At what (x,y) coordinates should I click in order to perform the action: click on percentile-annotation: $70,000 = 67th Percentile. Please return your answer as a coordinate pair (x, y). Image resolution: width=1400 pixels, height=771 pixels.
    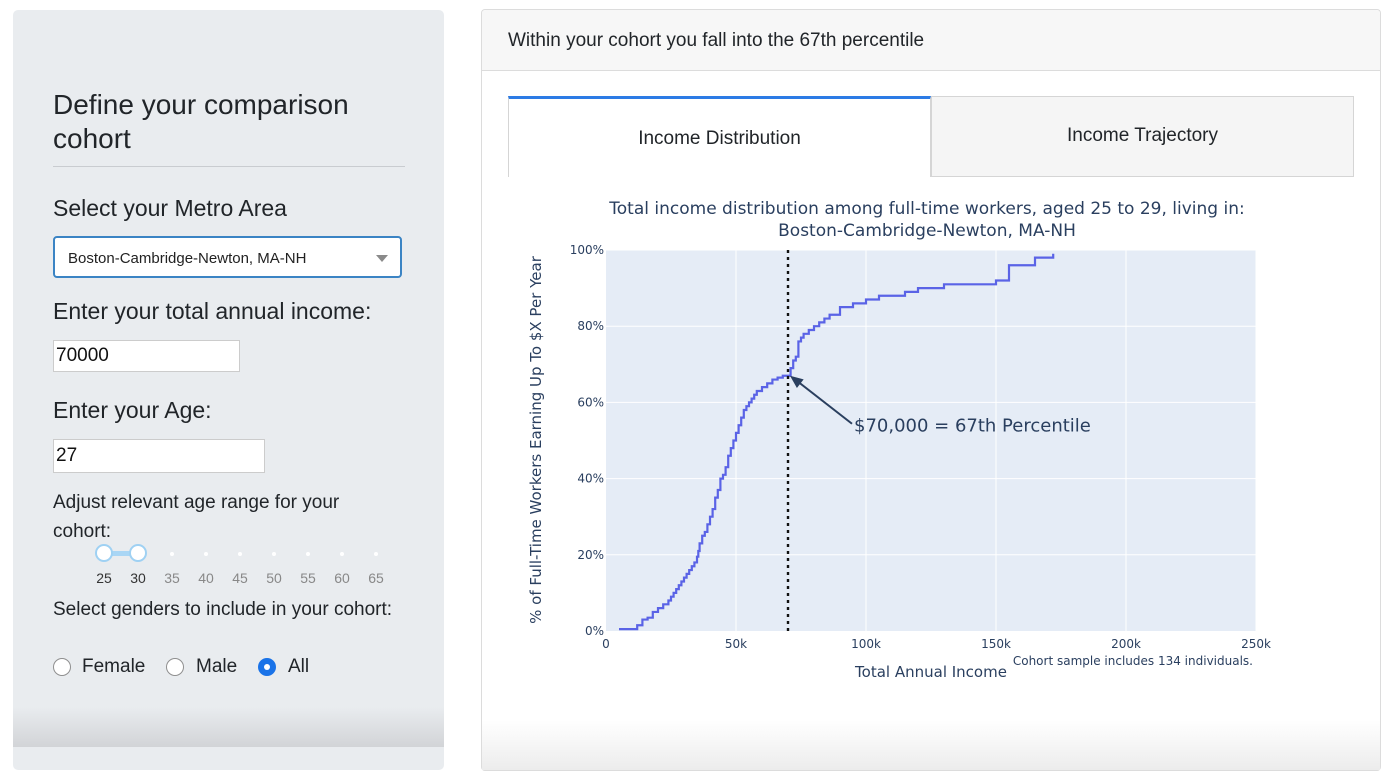
    Looking at the image, I should click on (972, 426).